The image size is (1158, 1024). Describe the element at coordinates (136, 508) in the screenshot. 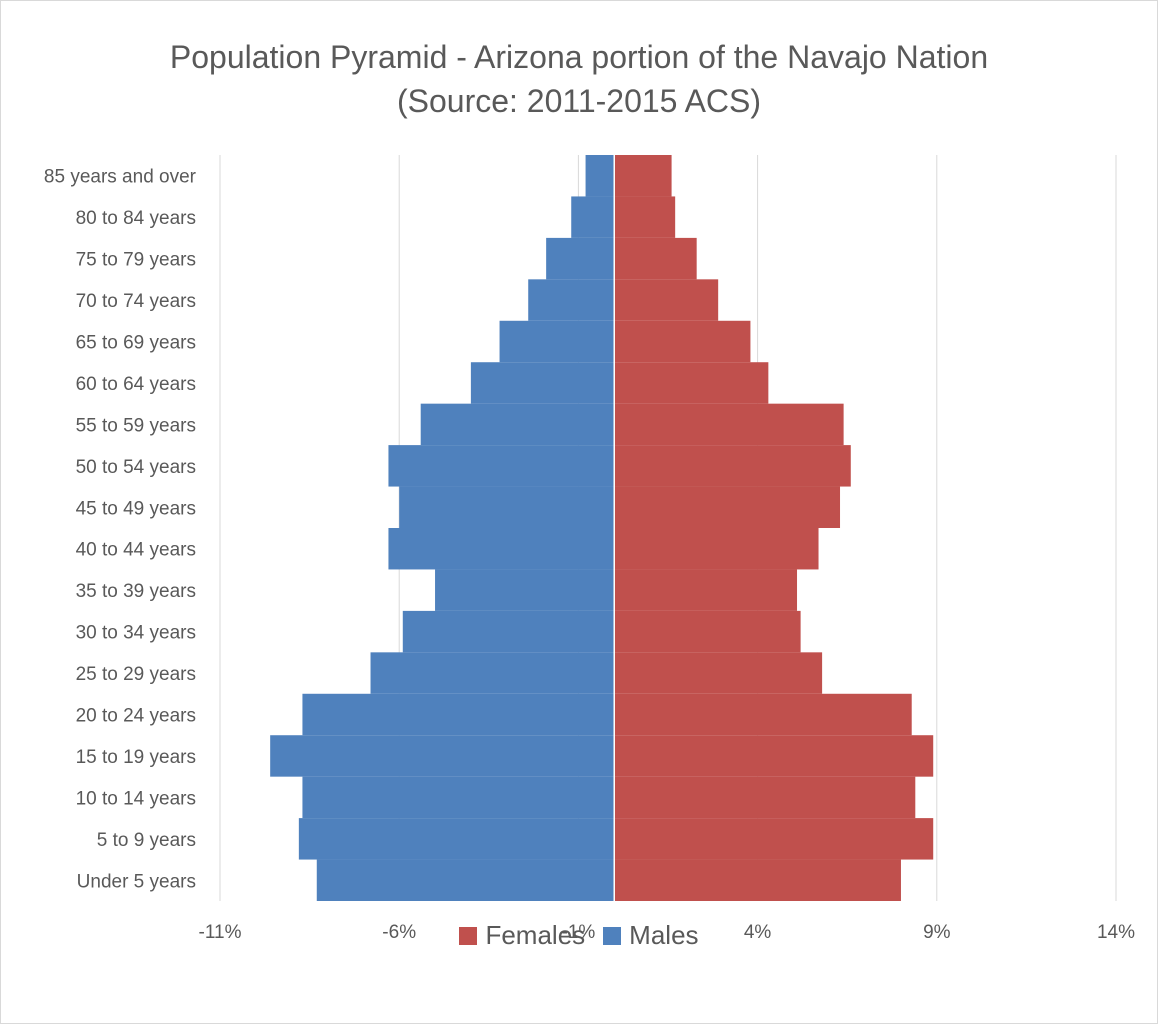

I see `y-tick-label: 45 to 49 years` at that location.